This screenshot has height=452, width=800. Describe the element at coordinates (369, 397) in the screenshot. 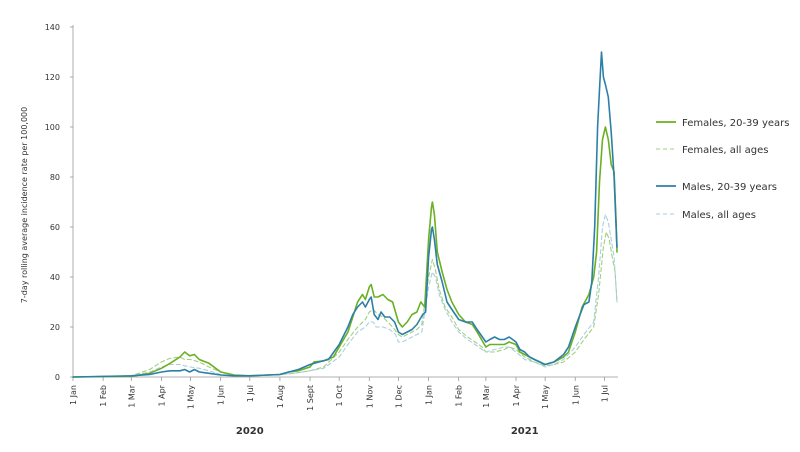

I see `x-tick-label: 1 Nov` at that location.